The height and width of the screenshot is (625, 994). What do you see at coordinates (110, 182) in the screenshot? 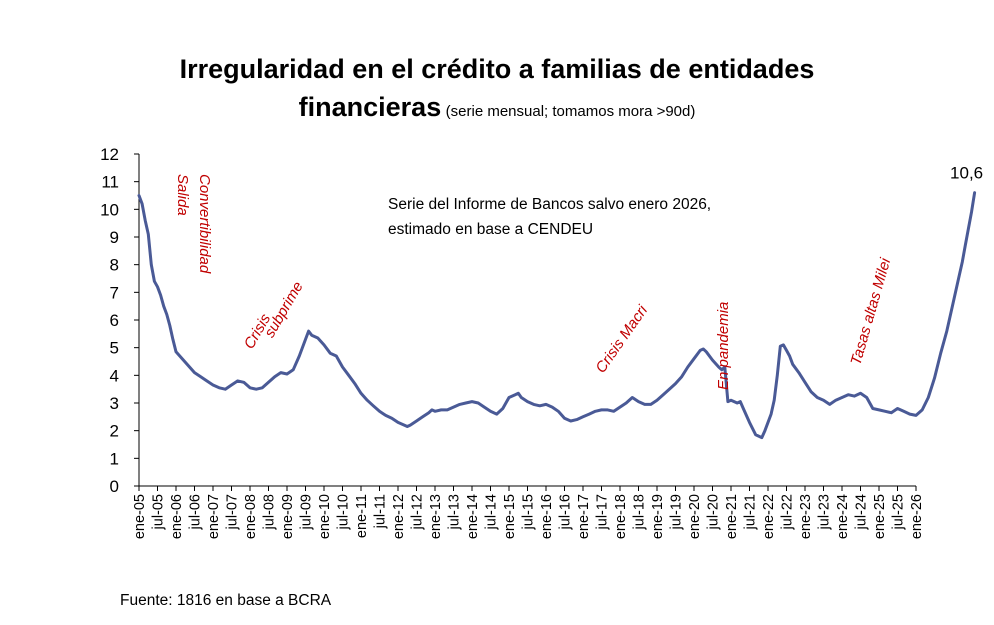
I see `y-tick-label: 11` at bounding box center [110, 182].